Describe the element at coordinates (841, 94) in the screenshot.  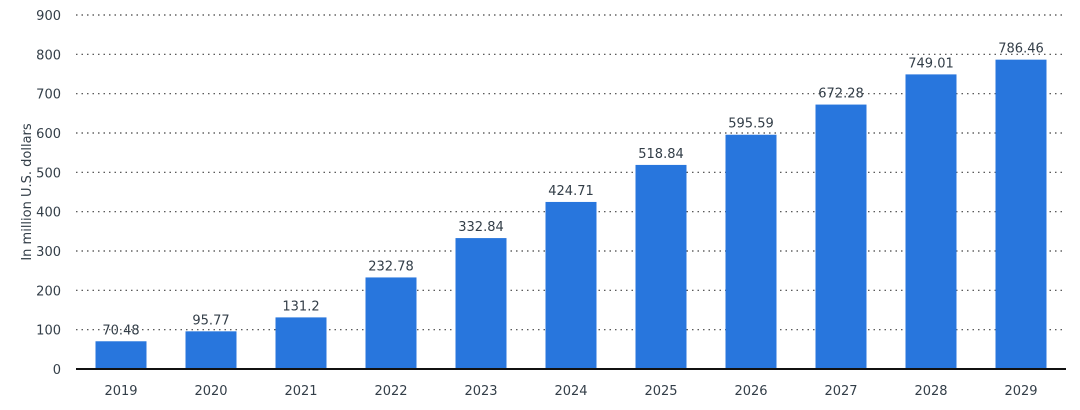
I see `value-label: 672.28` at that location.